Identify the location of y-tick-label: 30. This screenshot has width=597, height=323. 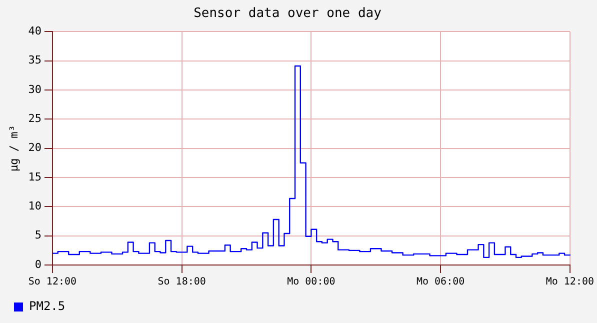
(35, 89).